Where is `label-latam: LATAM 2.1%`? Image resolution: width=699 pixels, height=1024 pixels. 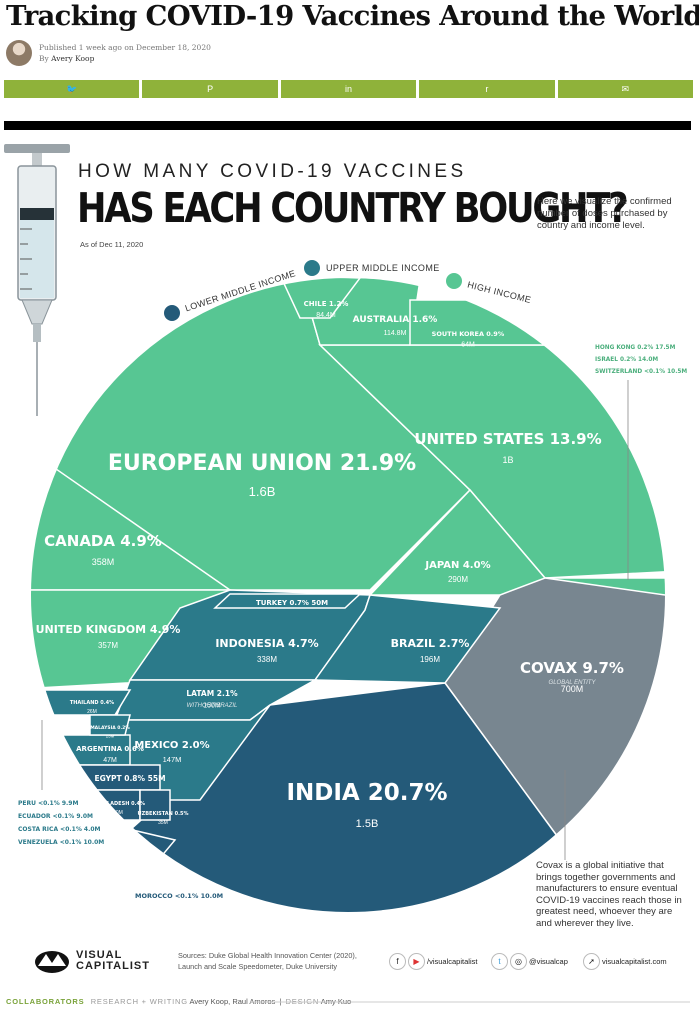 label-latam: LATAM 2.1% is located at coordinates (212, 693).